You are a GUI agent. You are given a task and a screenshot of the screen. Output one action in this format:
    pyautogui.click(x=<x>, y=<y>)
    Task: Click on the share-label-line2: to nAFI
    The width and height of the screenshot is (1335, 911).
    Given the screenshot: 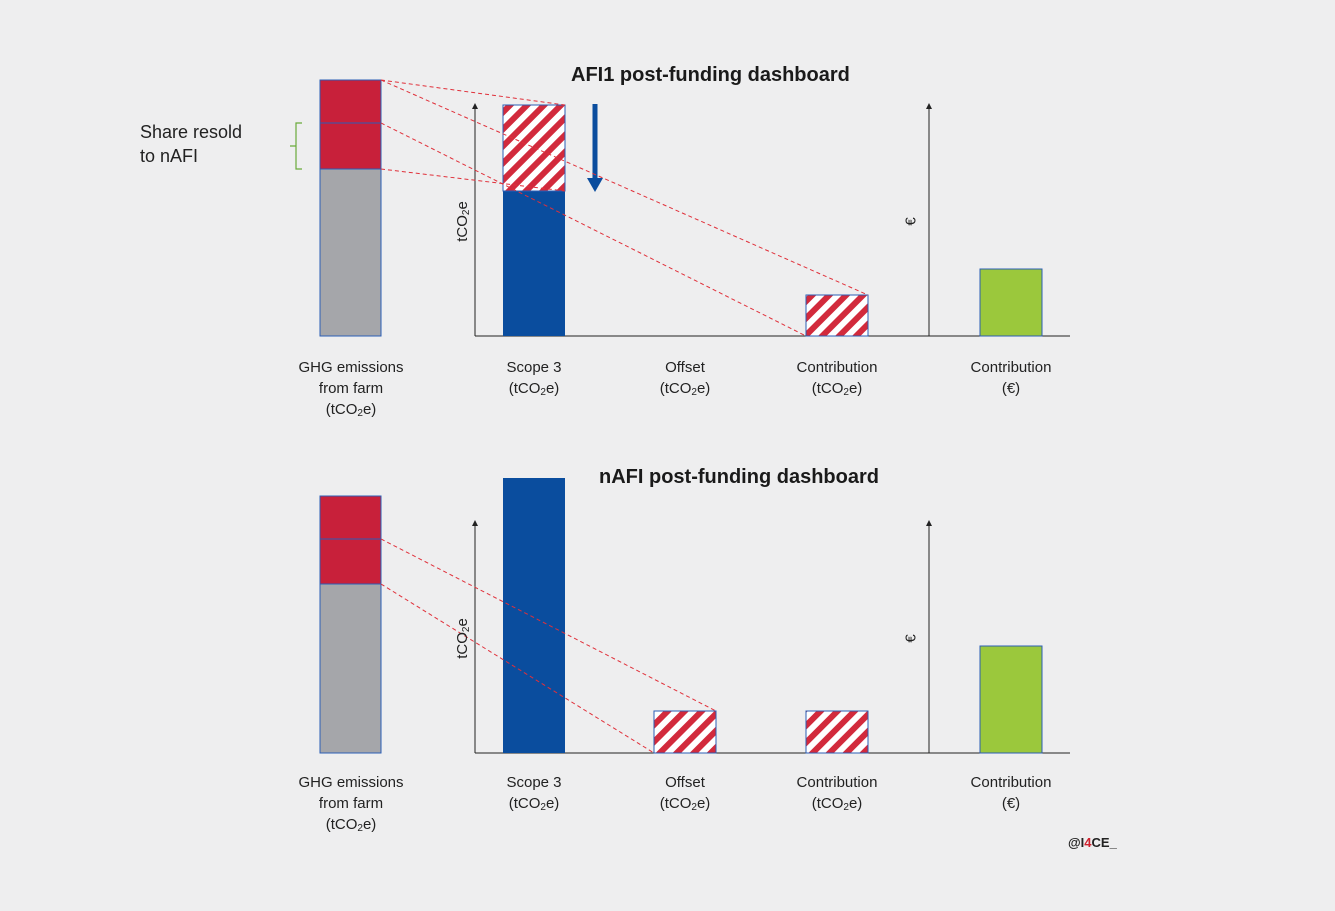 What is the action you would take?
    pyautogui.click(x=169, y=156)
    